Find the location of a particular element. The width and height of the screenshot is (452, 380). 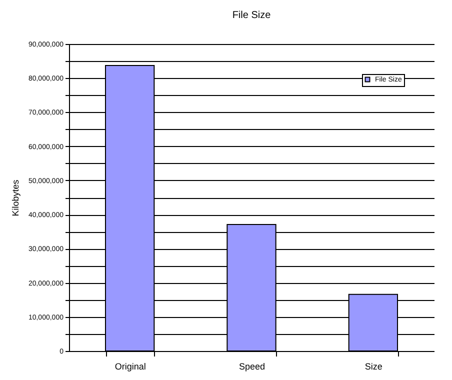

y-axis-title: Kilobytes is located at coordinates (15, 197).